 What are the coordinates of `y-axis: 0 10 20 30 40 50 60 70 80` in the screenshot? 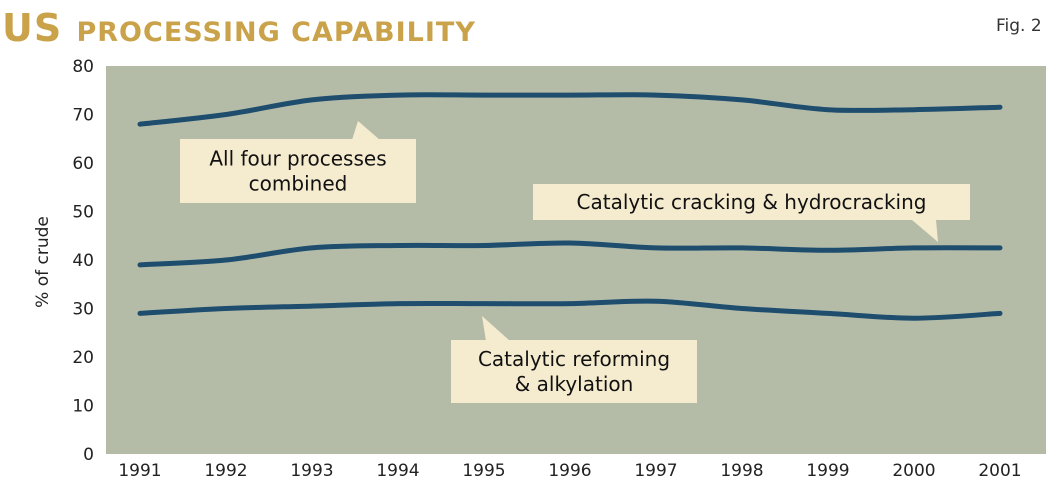 It's located at (83, 261).